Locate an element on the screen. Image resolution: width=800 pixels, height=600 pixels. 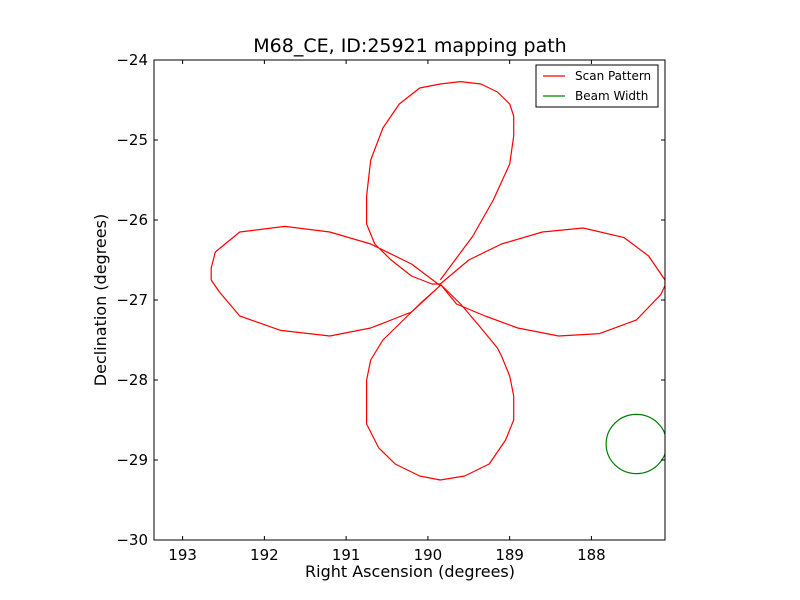
legend: Scan Pattern Beam Width is located at coordinates (597, 86).